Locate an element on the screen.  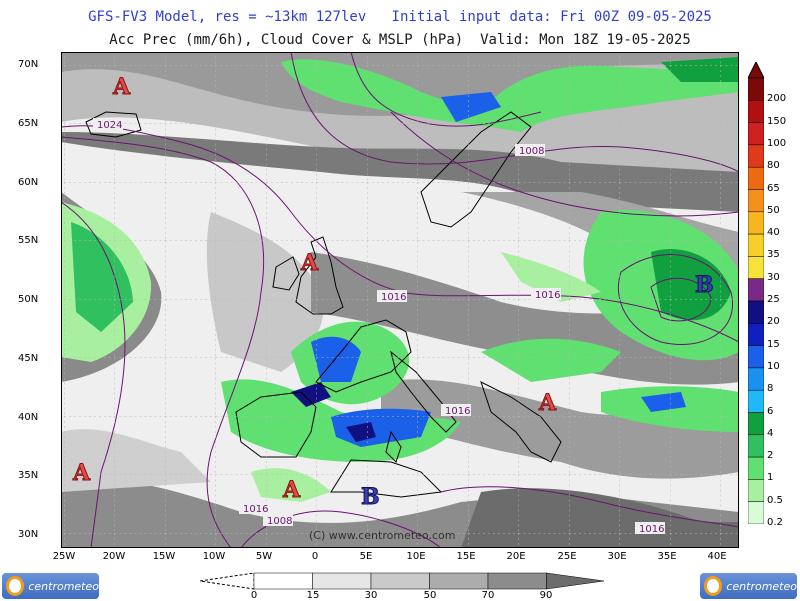
colorbar-label: 0.5 is located at coordinates (775, 500).